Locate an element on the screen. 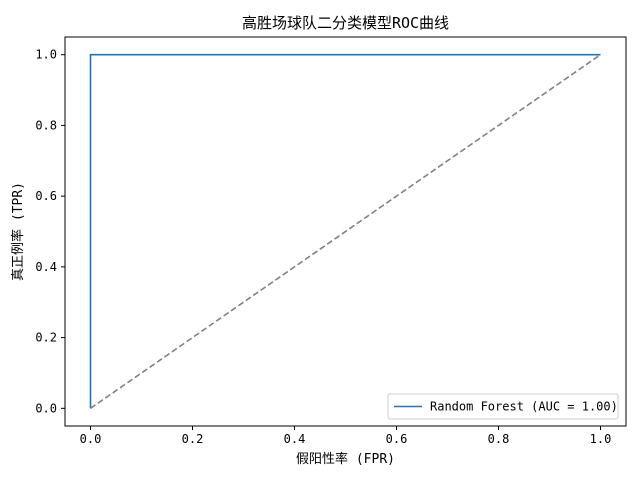  legend-label-random-forest: Random Forest (AUC = 1.00) is located at coordinates (524, 407).